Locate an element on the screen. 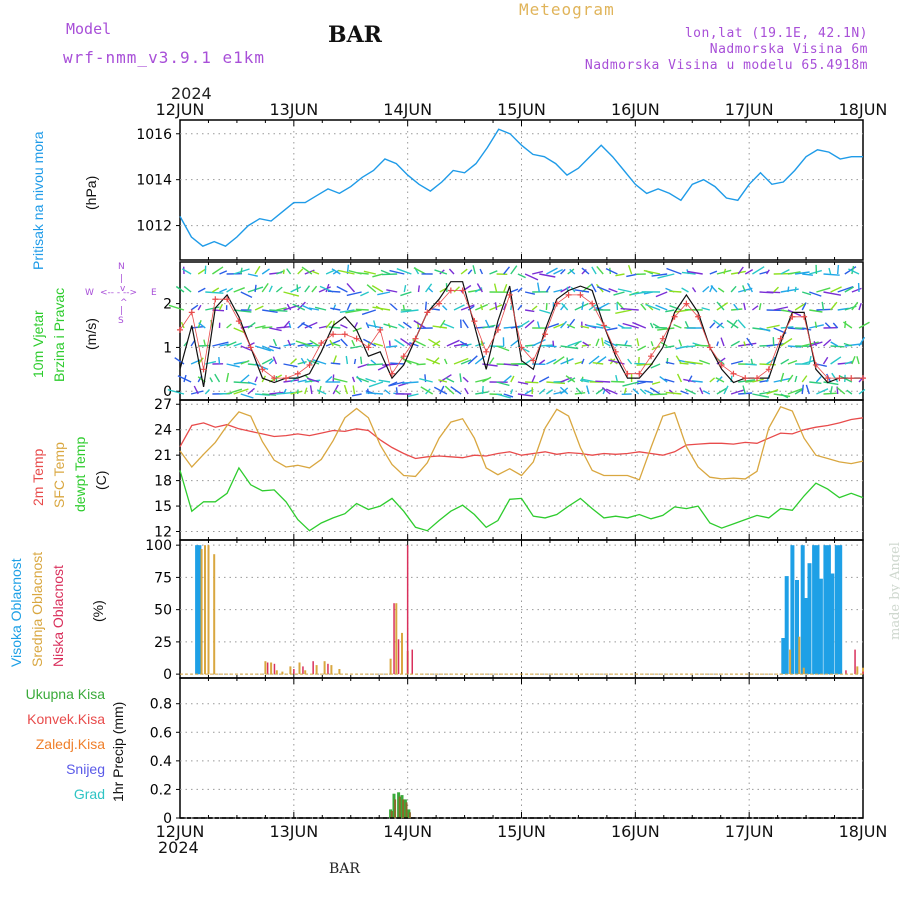 The width and height of the screenshot is (900, 900). legend-freezing-precip: Zaledj.Kisa is located at coordinates (70, 744).